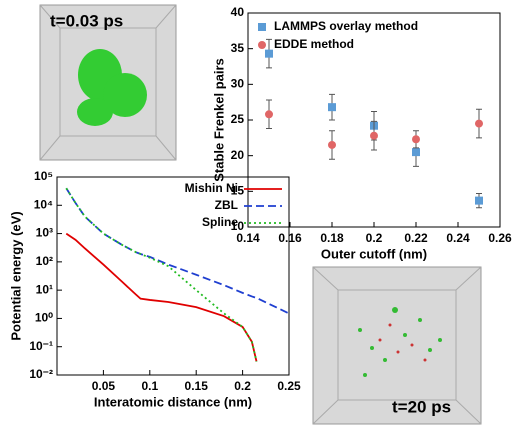 The width and height of the screenshot is (520, 439). I want to click on x-tick-label: 0.22, so click(416, 238).